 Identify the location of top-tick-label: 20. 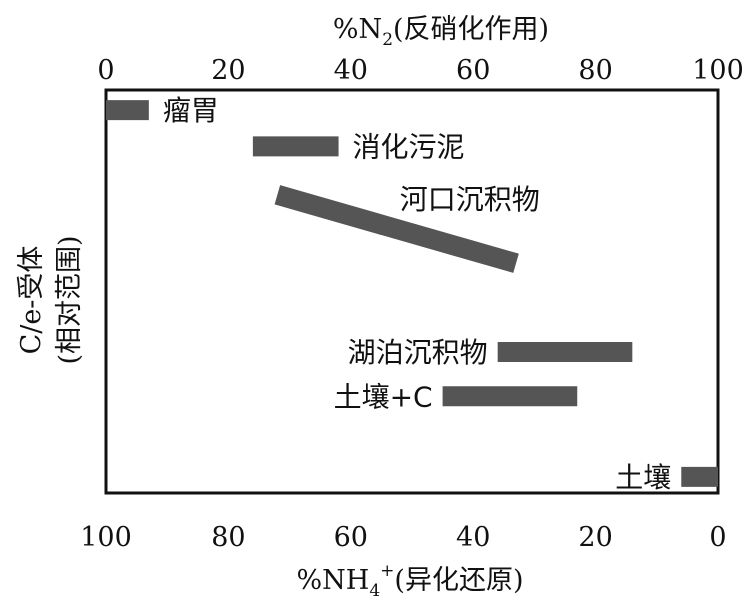
(228, 70).